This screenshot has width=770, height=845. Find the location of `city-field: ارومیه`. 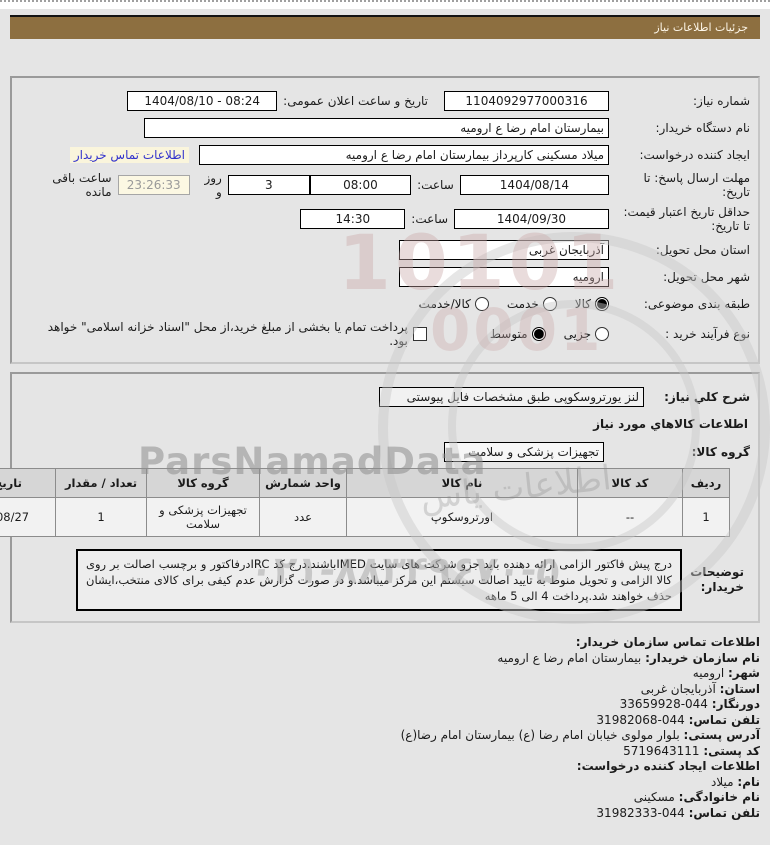

city-field: ارومیه is located at coordinates (504, 276).